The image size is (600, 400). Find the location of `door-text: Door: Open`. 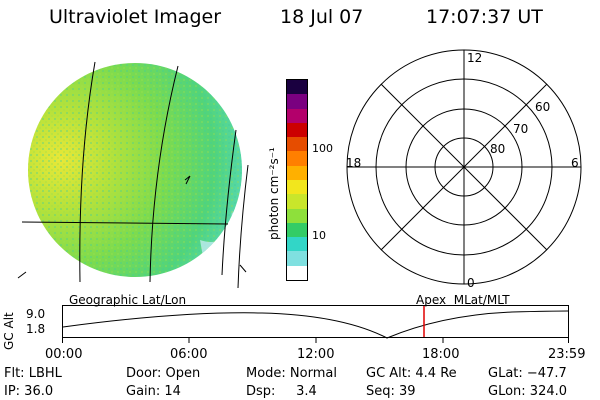

door-text: Door: Open is located at coordinates (163, 373).